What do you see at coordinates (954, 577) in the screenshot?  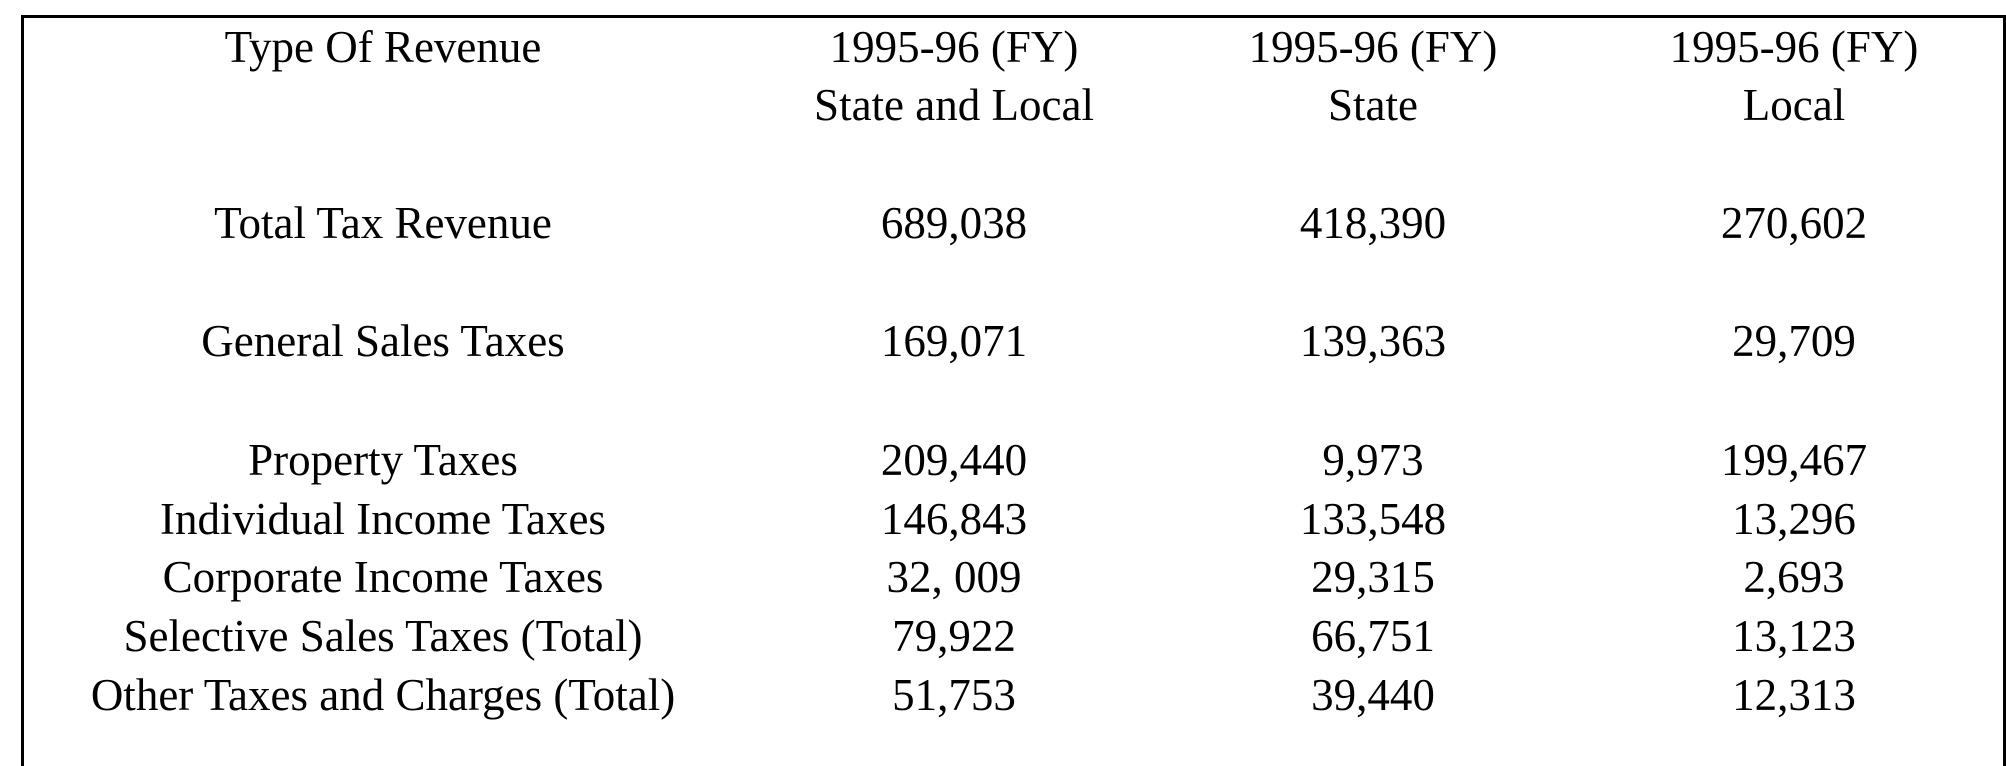 I see `cell-corporate-income-state-and-local: 32, 009` at bounding box center [954, 577].